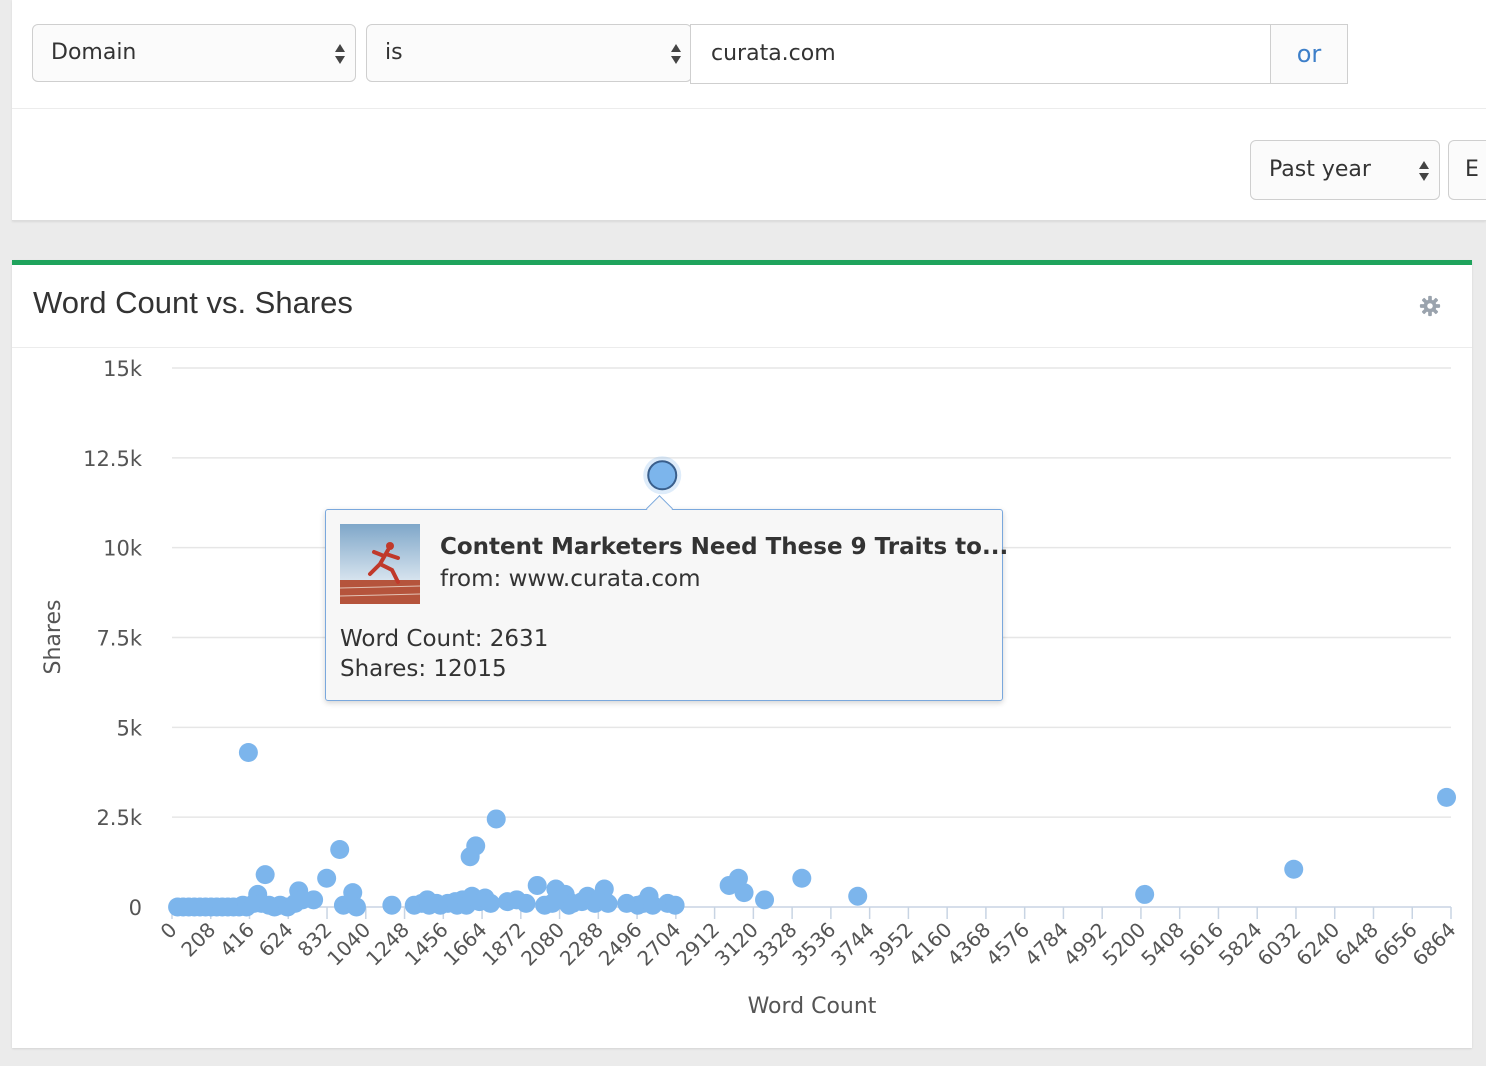 This screenshot has width=1486, height=1066. Describe the element at coordinates (123, 369) in the screenshot. I see `y-tick-label: 15k` at that location.